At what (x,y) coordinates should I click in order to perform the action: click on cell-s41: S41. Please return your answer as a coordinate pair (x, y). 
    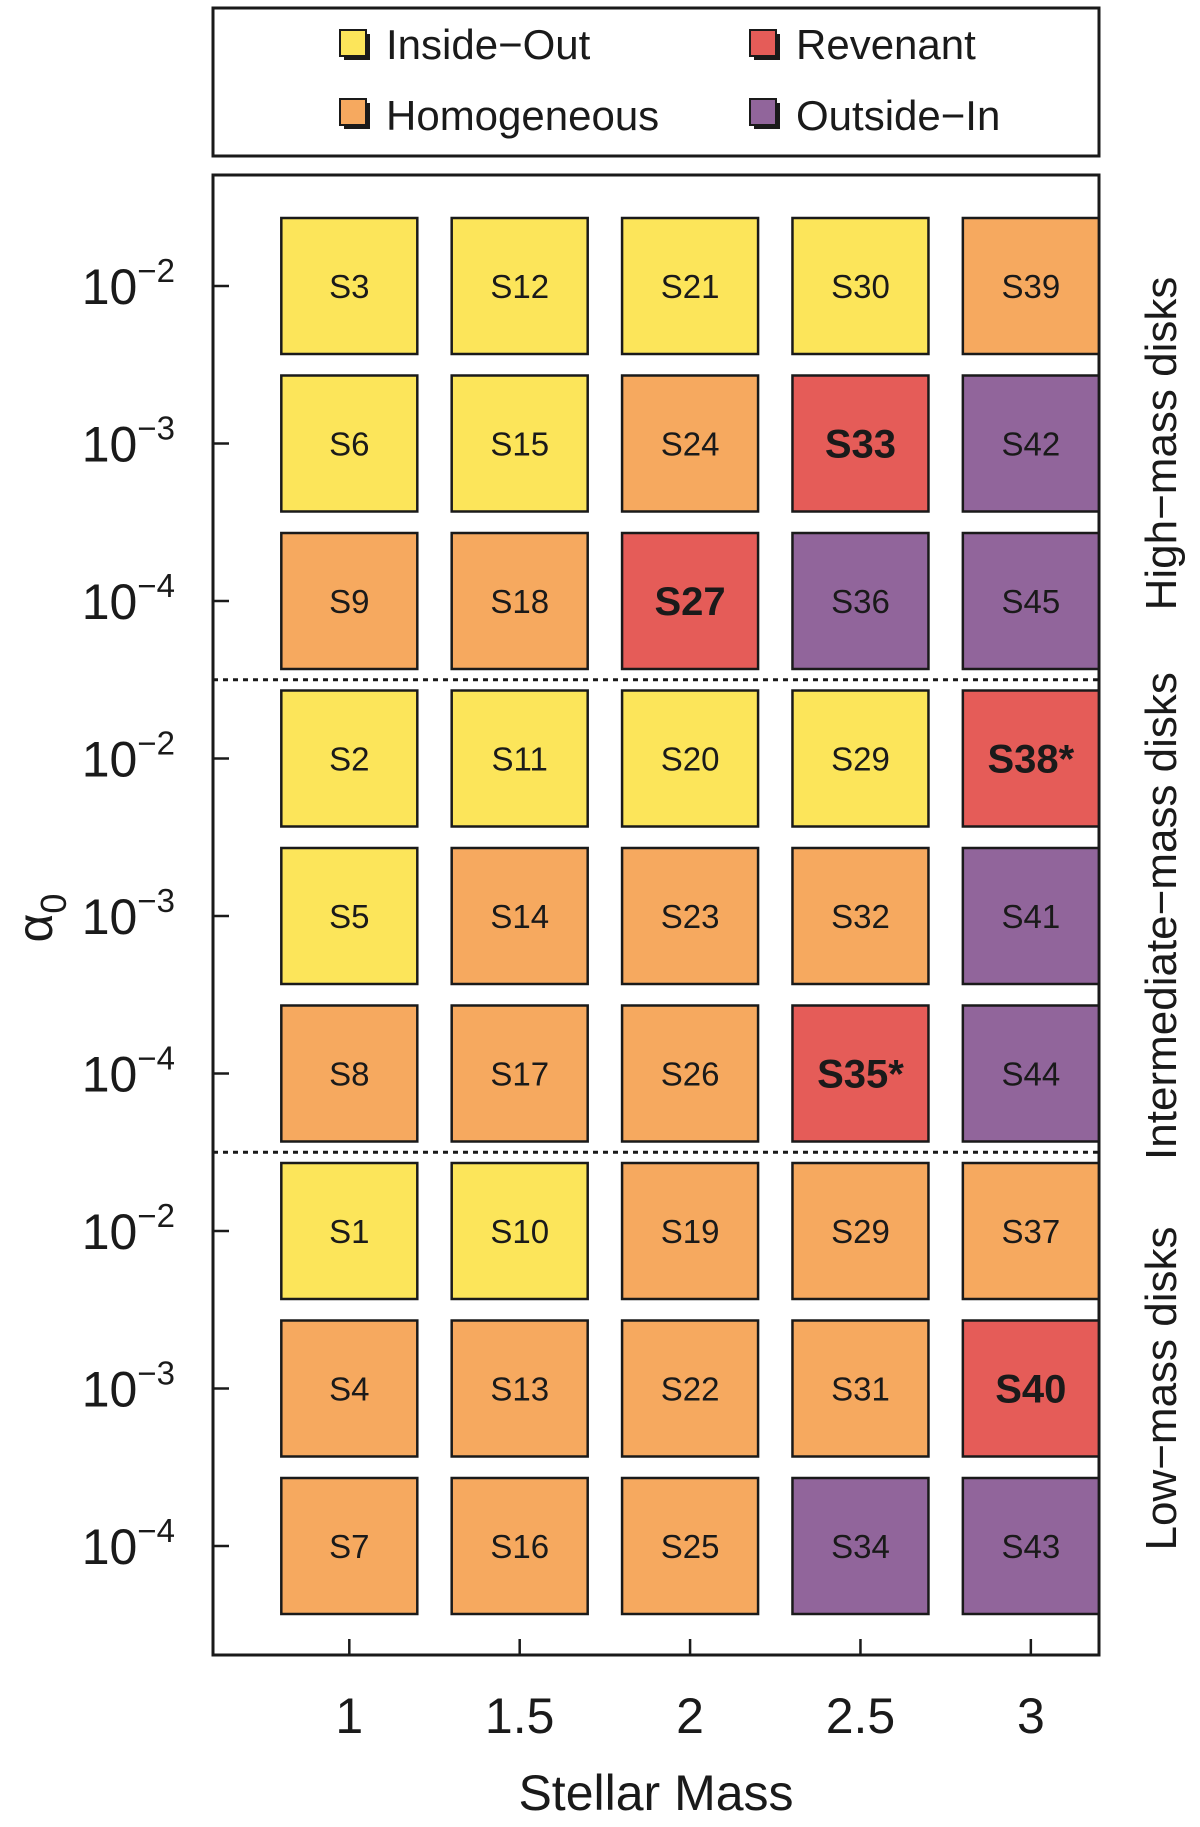
    Looking at the image, I should click on (1031, 916).